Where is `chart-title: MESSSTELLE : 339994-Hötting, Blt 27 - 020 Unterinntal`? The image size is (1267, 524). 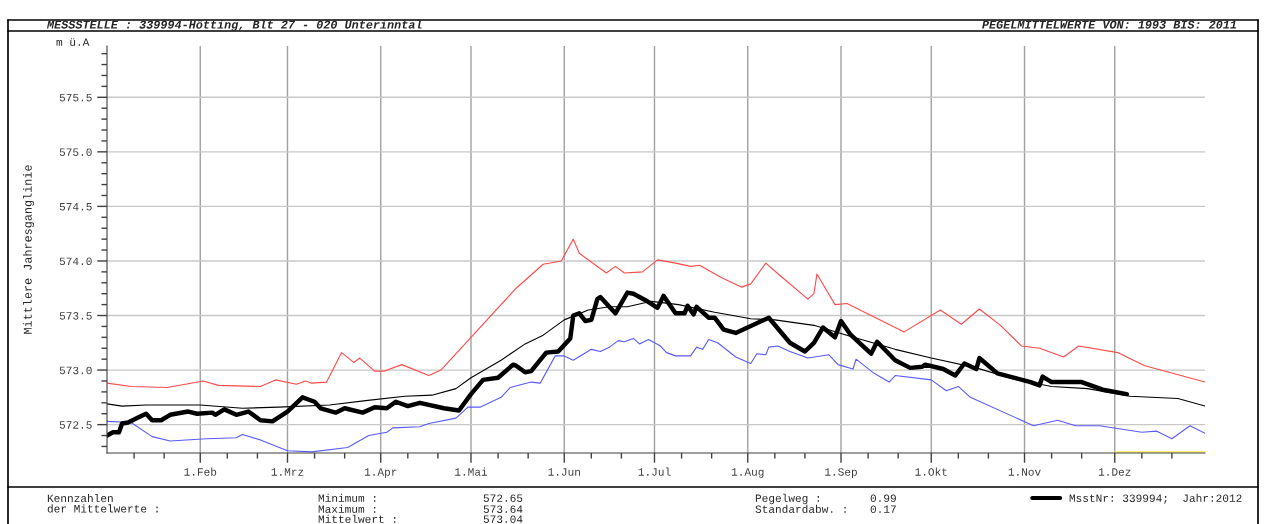 chart-title: MESSSTELLE : 339994-Hötting, Blt 27 - 020 Unterinntal is located at coordinates (234, 25).